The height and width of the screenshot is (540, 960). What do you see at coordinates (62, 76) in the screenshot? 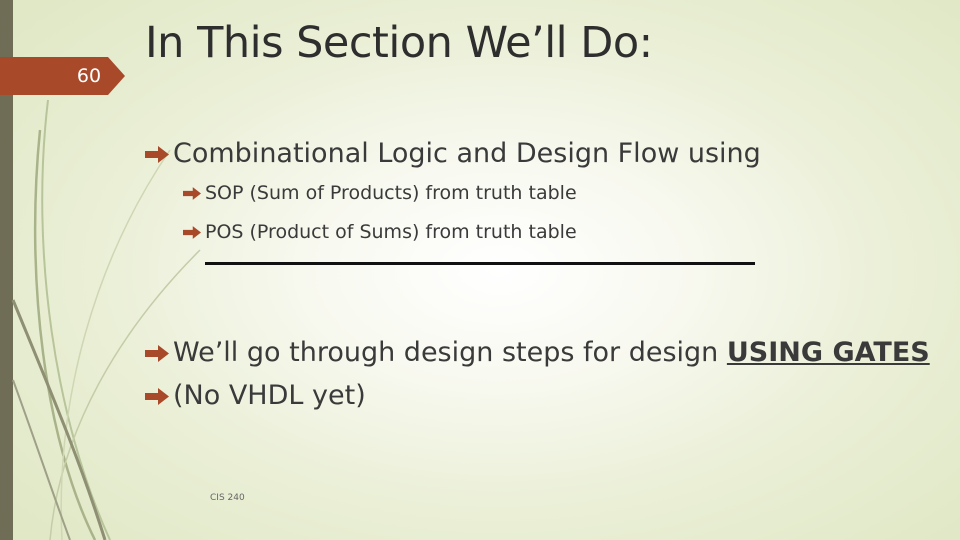
I see `slide-number-tab` at bounding box center [62, 76].